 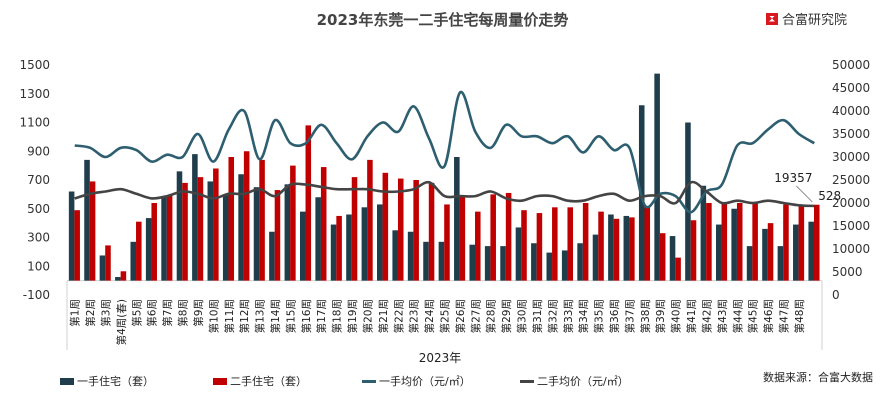 What do you see at coordinates (260, 316) in the screenshot?
I see `x-axis-tick: 第13周` at bounding box center [260, 316].